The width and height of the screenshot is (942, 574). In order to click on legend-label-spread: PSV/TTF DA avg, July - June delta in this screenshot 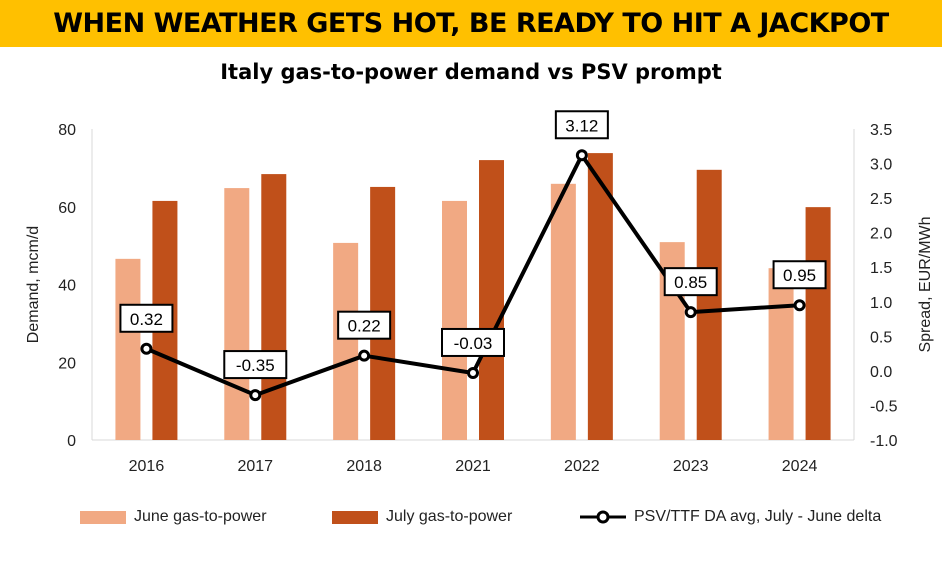, I will do `click(758, 516)`.